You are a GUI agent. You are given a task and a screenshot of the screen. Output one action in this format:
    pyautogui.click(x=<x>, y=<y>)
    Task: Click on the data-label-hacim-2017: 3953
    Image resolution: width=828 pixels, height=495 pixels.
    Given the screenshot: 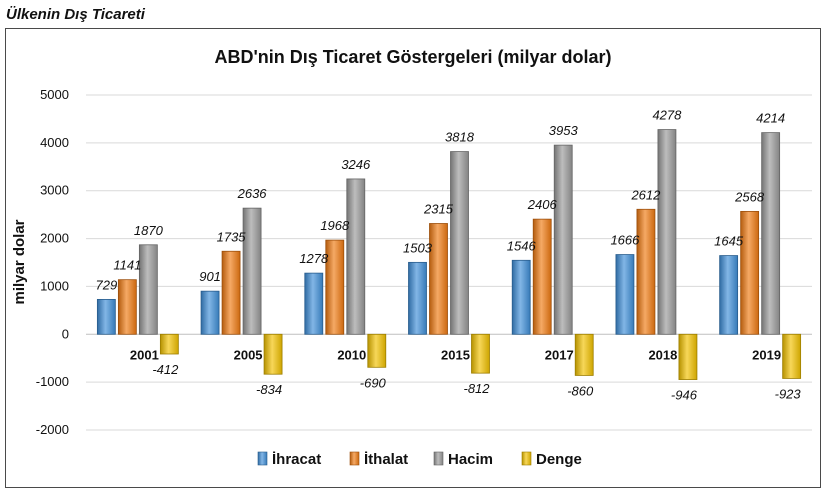 What is the action you would take?
    pyautogui.click(x=564, y=130)
    